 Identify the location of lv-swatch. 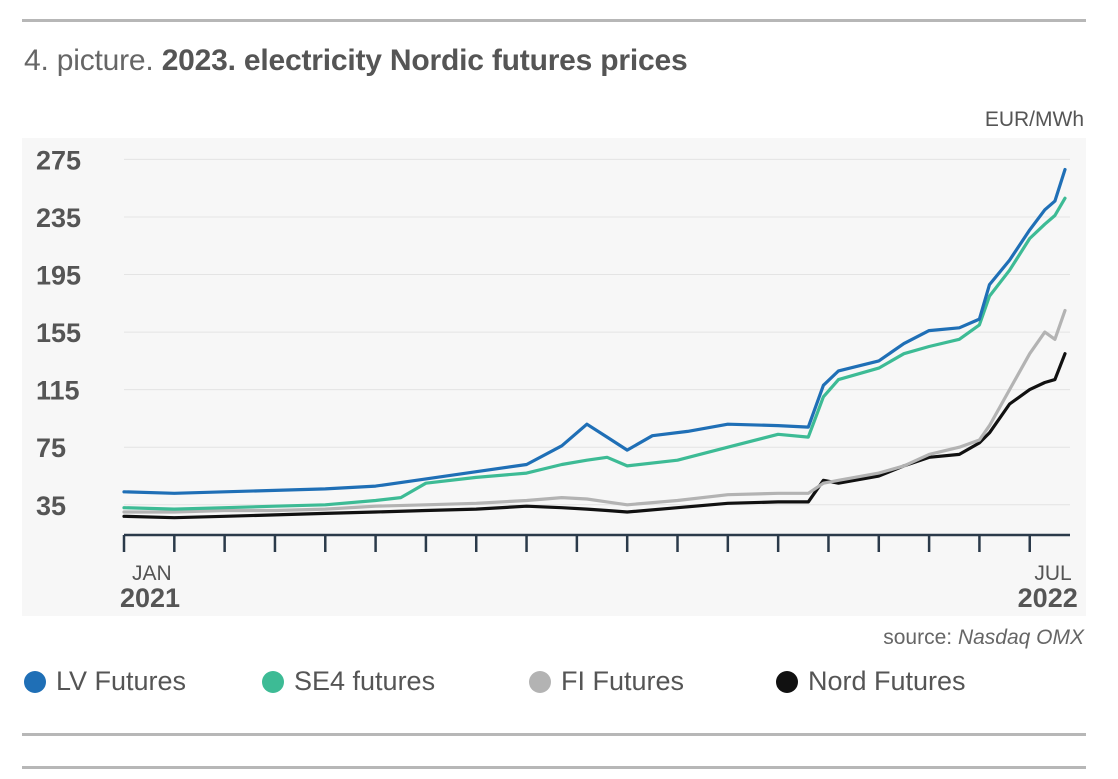
(35, 681).